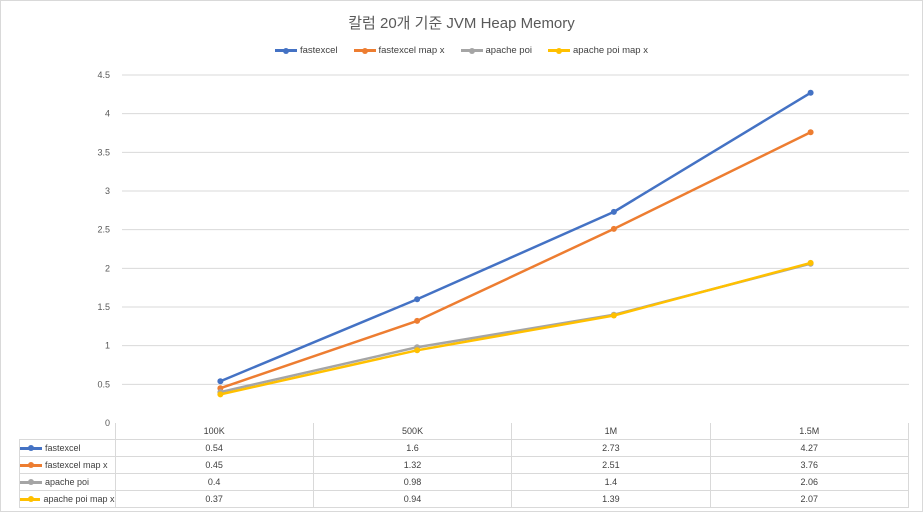  What do you see at coordinates (461, 23) in the screenshot?
I see `chart-title: 칼럼 20개 기준 JVM Heap Memory` at bounding box center [461, 23].